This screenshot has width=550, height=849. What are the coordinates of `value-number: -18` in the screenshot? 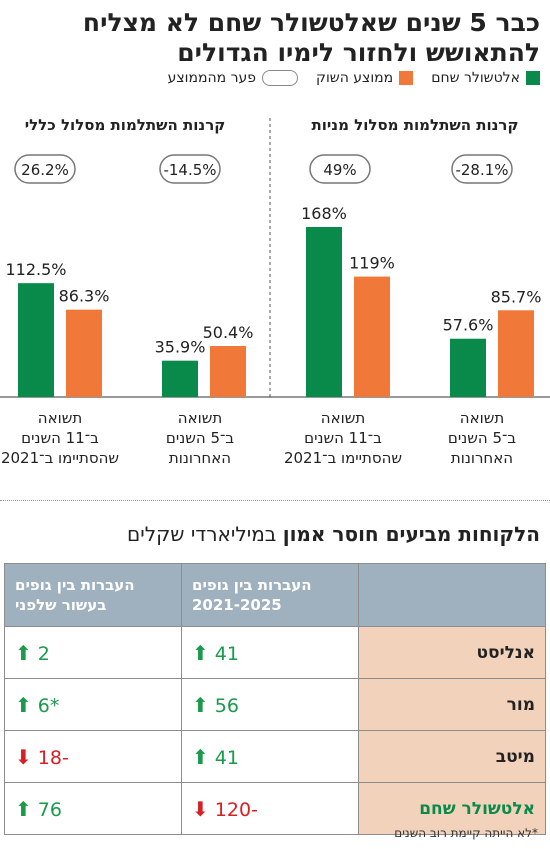 It's located at (53, 757).